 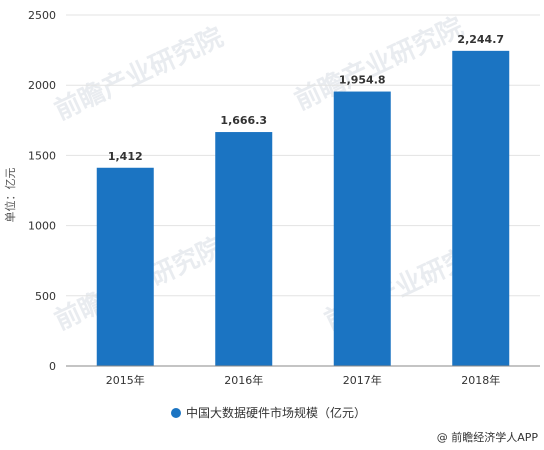 I want to click on x-tick-label: 2017年, so click(x=362, y=380).